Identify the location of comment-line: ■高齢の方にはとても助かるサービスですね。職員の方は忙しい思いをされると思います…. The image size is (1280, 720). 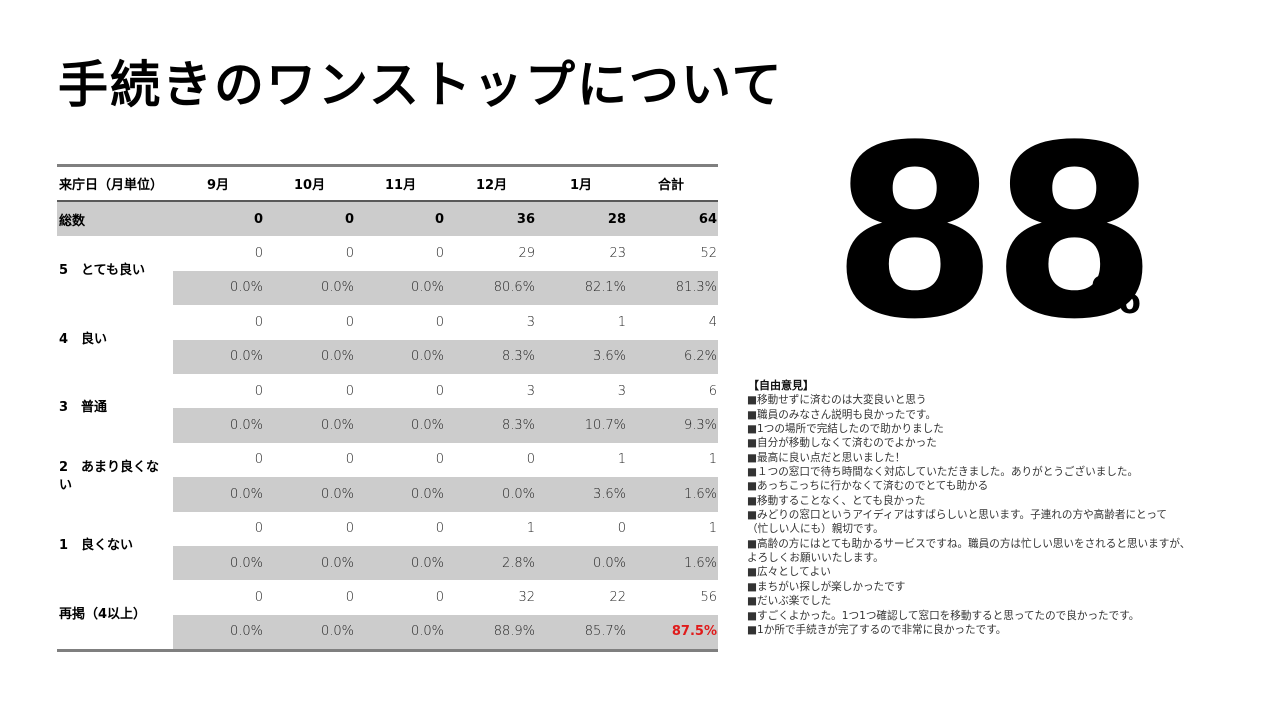
(969, 543).